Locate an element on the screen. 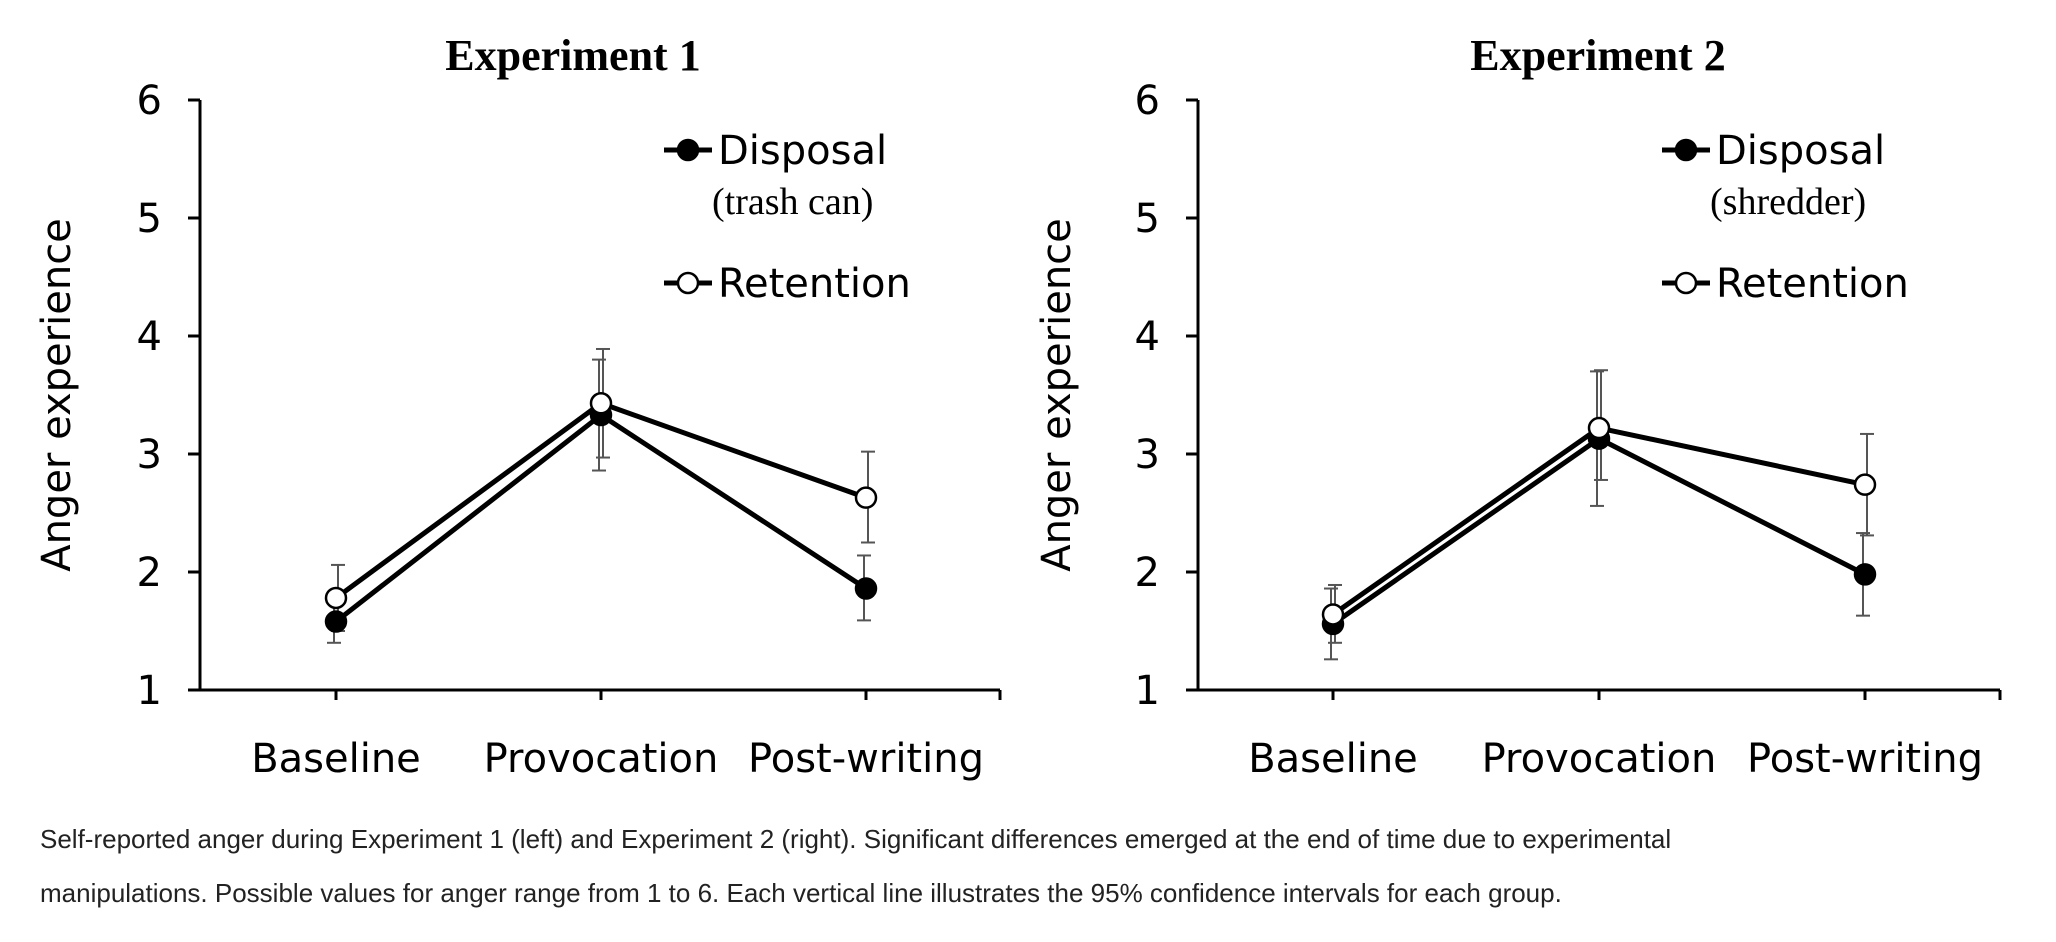  series-line-disposal is located at coordinates (601, 518).